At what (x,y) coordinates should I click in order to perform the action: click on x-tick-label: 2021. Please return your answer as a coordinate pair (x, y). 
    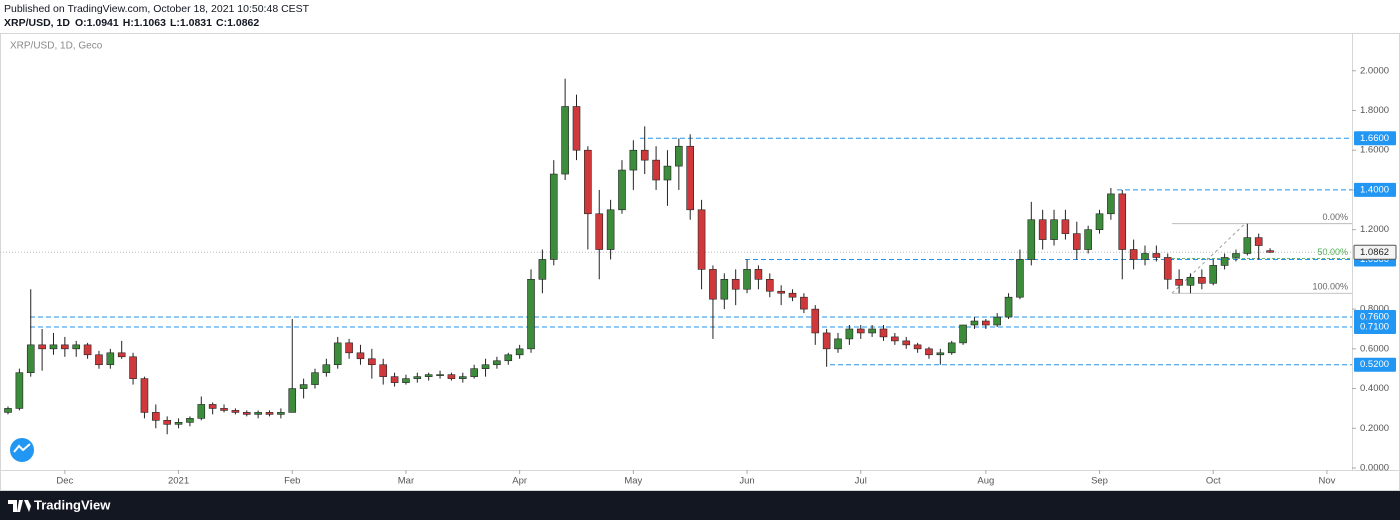
    Looking at the image, I should click on (178, 481).